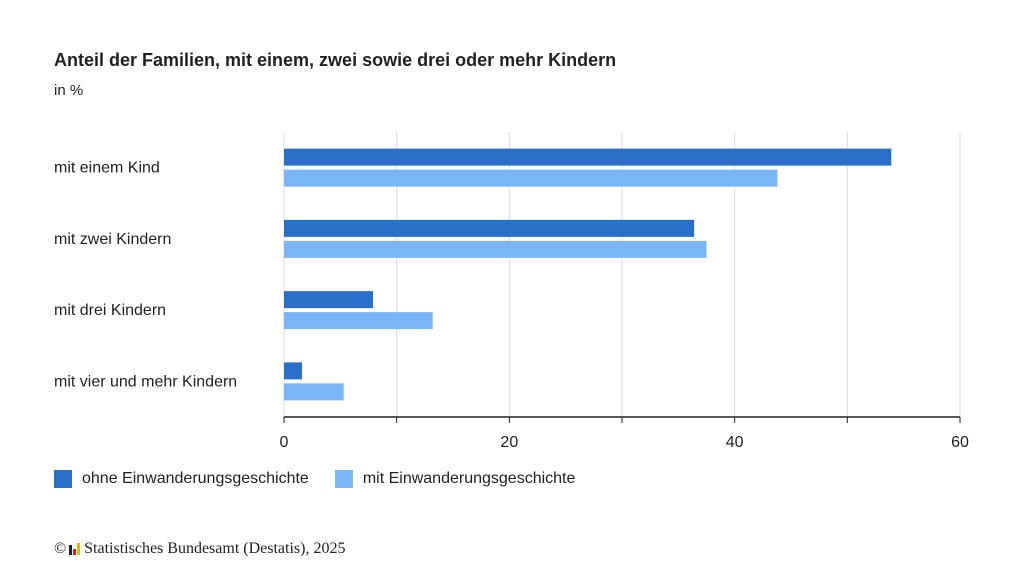  I want to click on category-label: mit einem Kind, so click(107, 168).